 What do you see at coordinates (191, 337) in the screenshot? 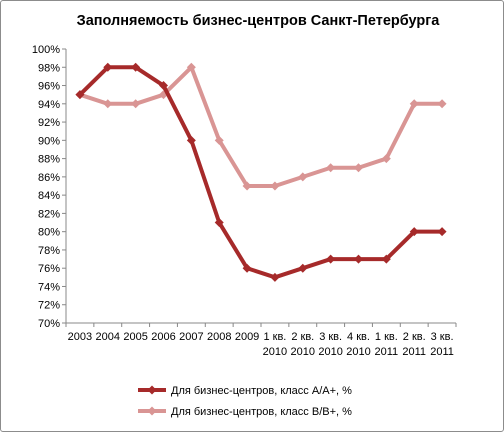
I see `x-tick-label: 2007` at bounding box center [191, 337].